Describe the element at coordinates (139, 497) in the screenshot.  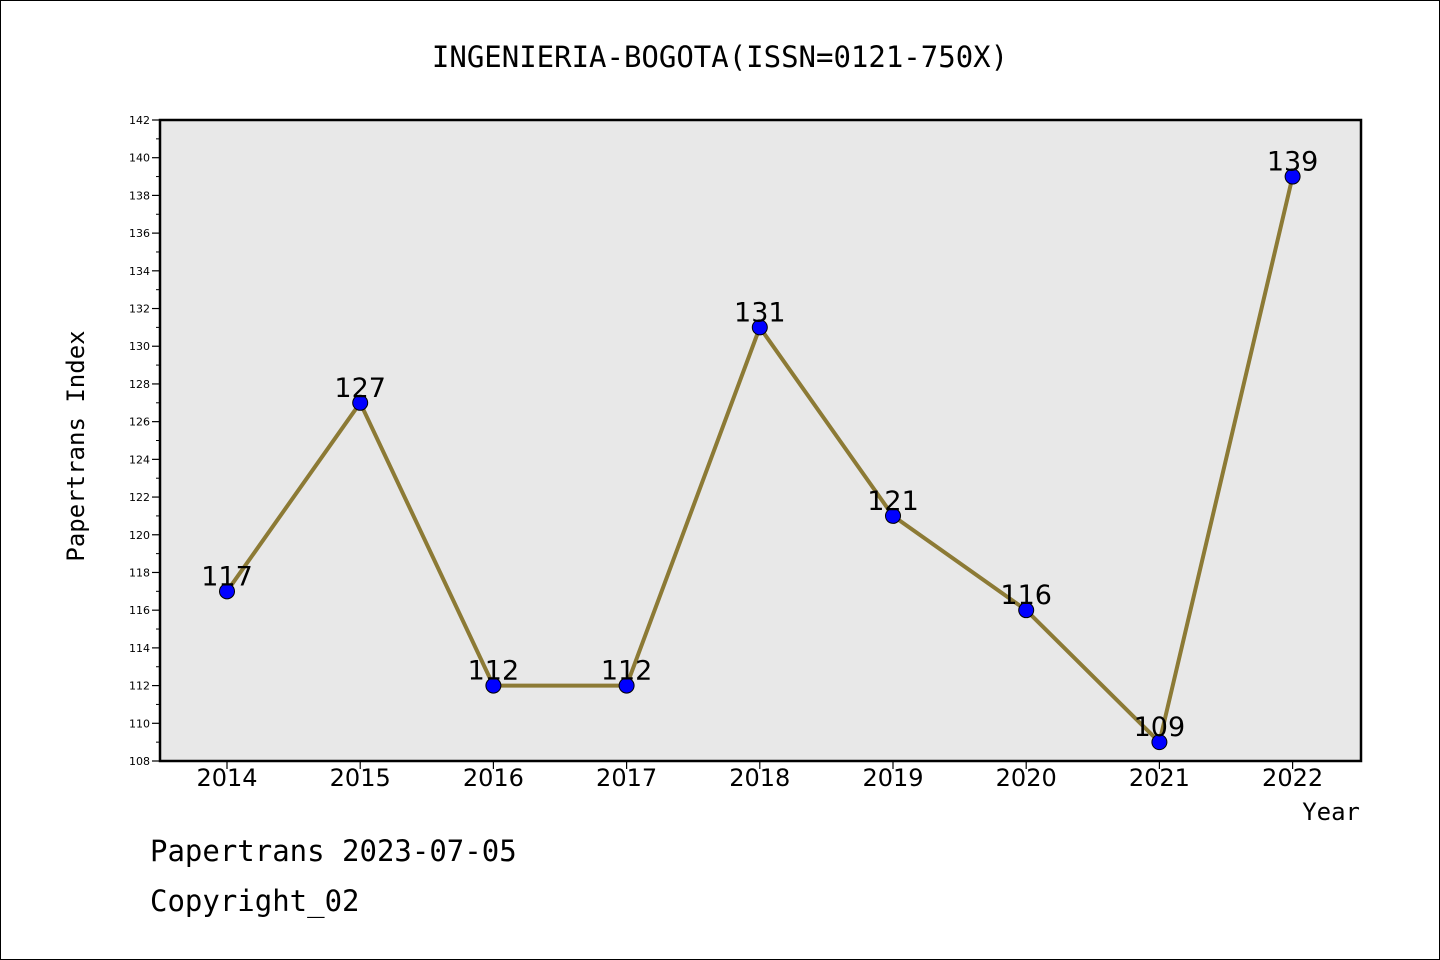
I see `y-tick-label: 122` at that location.